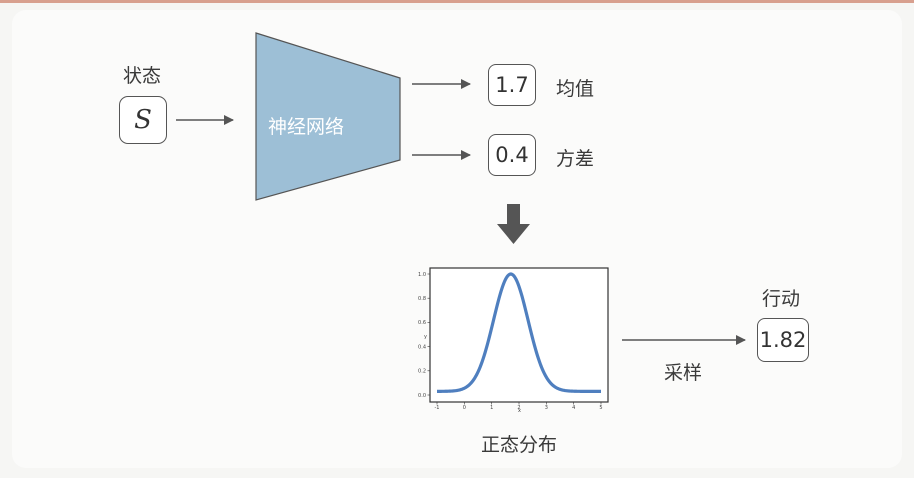 This screenshot has width=914, height=478. Describe the element at coordinates (142, 74) in the screenshot. I see `state-label: 状态` at that location.